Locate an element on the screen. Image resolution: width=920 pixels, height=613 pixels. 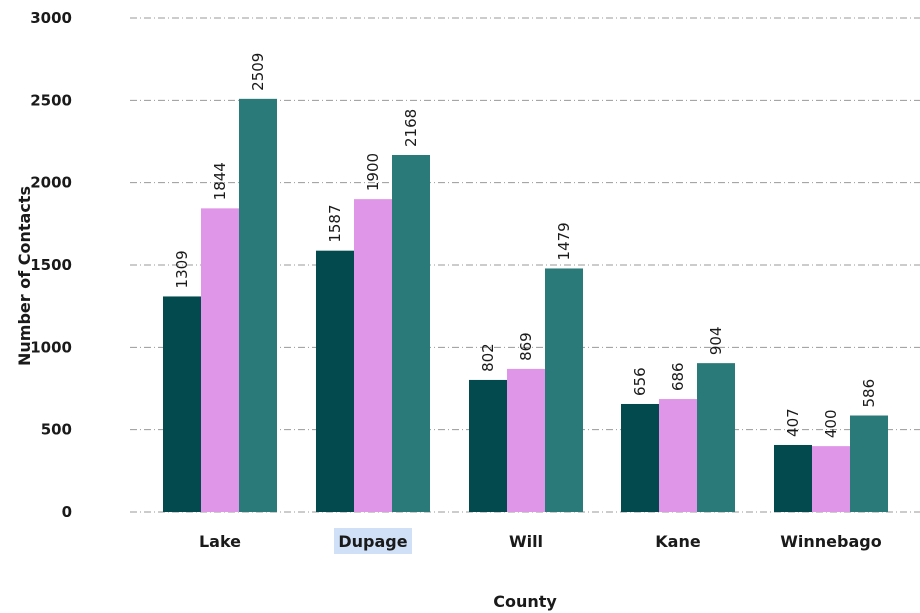
y-tick-label: 1500 is located at coordinates (51, 265).